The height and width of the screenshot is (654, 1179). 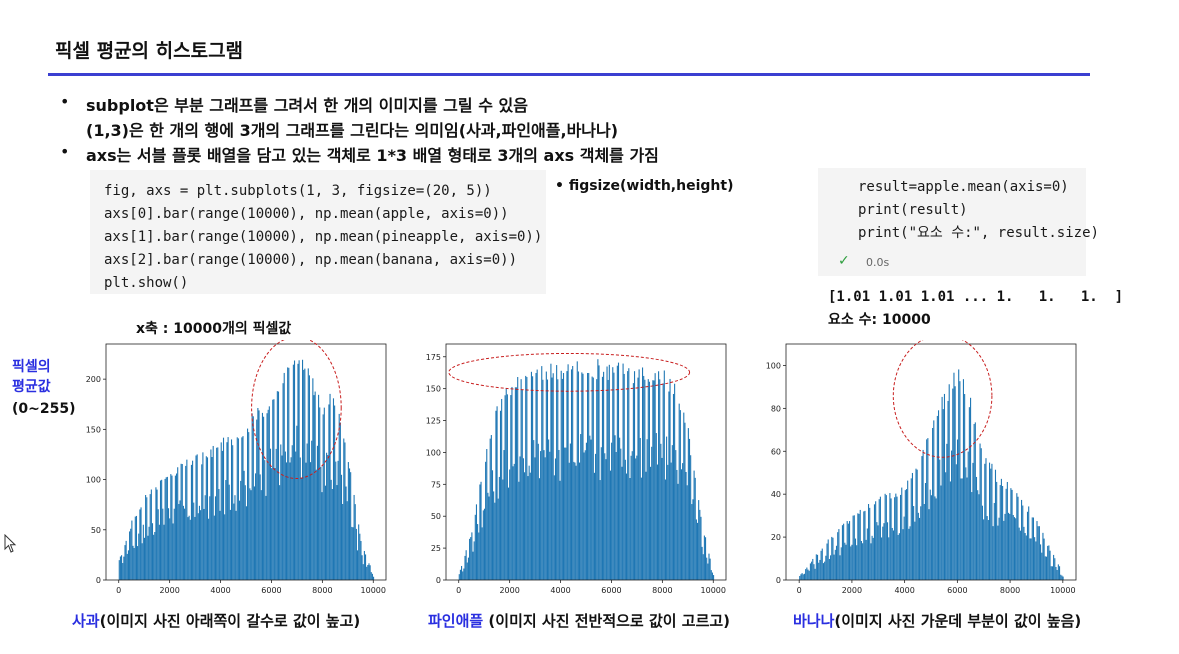 I want to click on caption-banana: 바나나(이미지 사진 가운데 부분이 값이 높음), so click(x=937, y=620).